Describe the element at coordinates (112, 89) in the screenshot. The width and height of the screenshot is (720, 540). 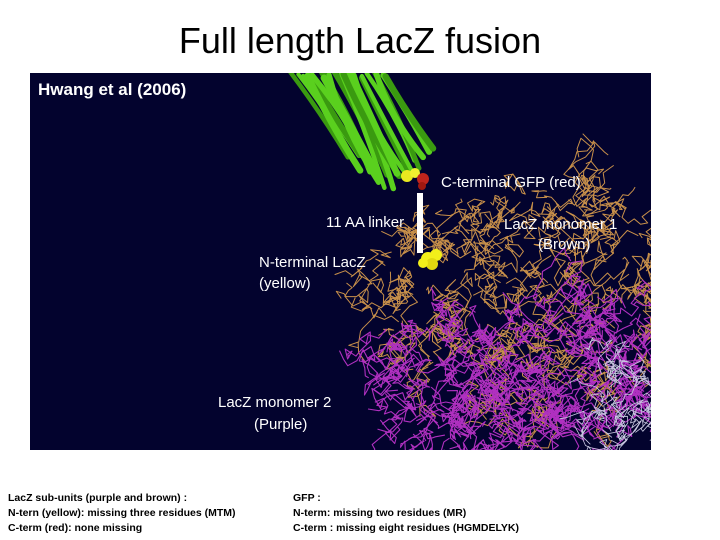
I see `citation: Hwang et al (2006)` at that location.